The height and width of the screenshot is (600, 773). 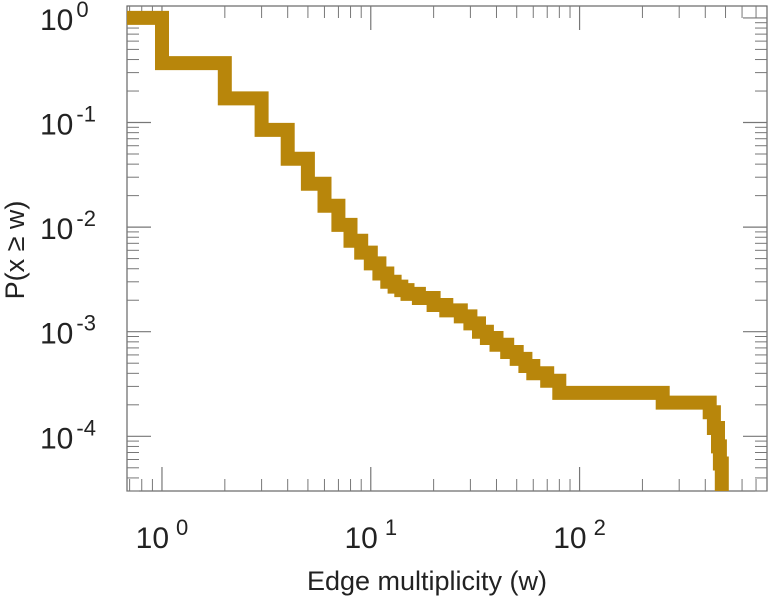 I want to click on y-tick-label: 10 -1, so click(x=68, y=122).